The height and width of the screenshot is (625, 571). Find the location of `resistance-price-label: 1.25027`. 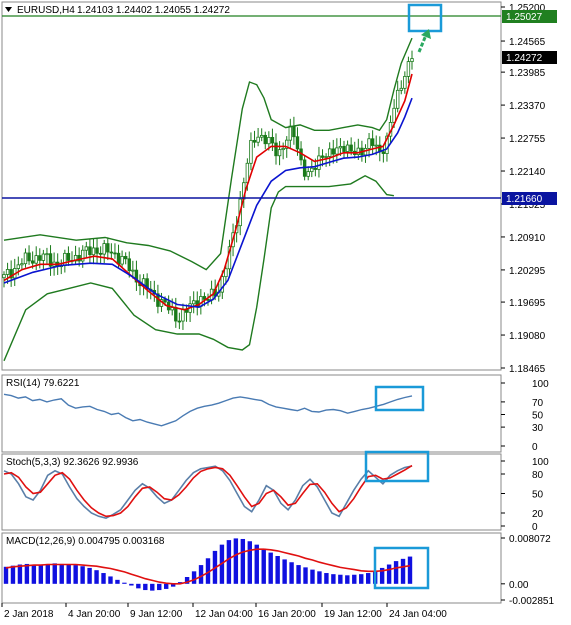

resistance-price-label: 1.25027 is located at coordinates (524, 17).